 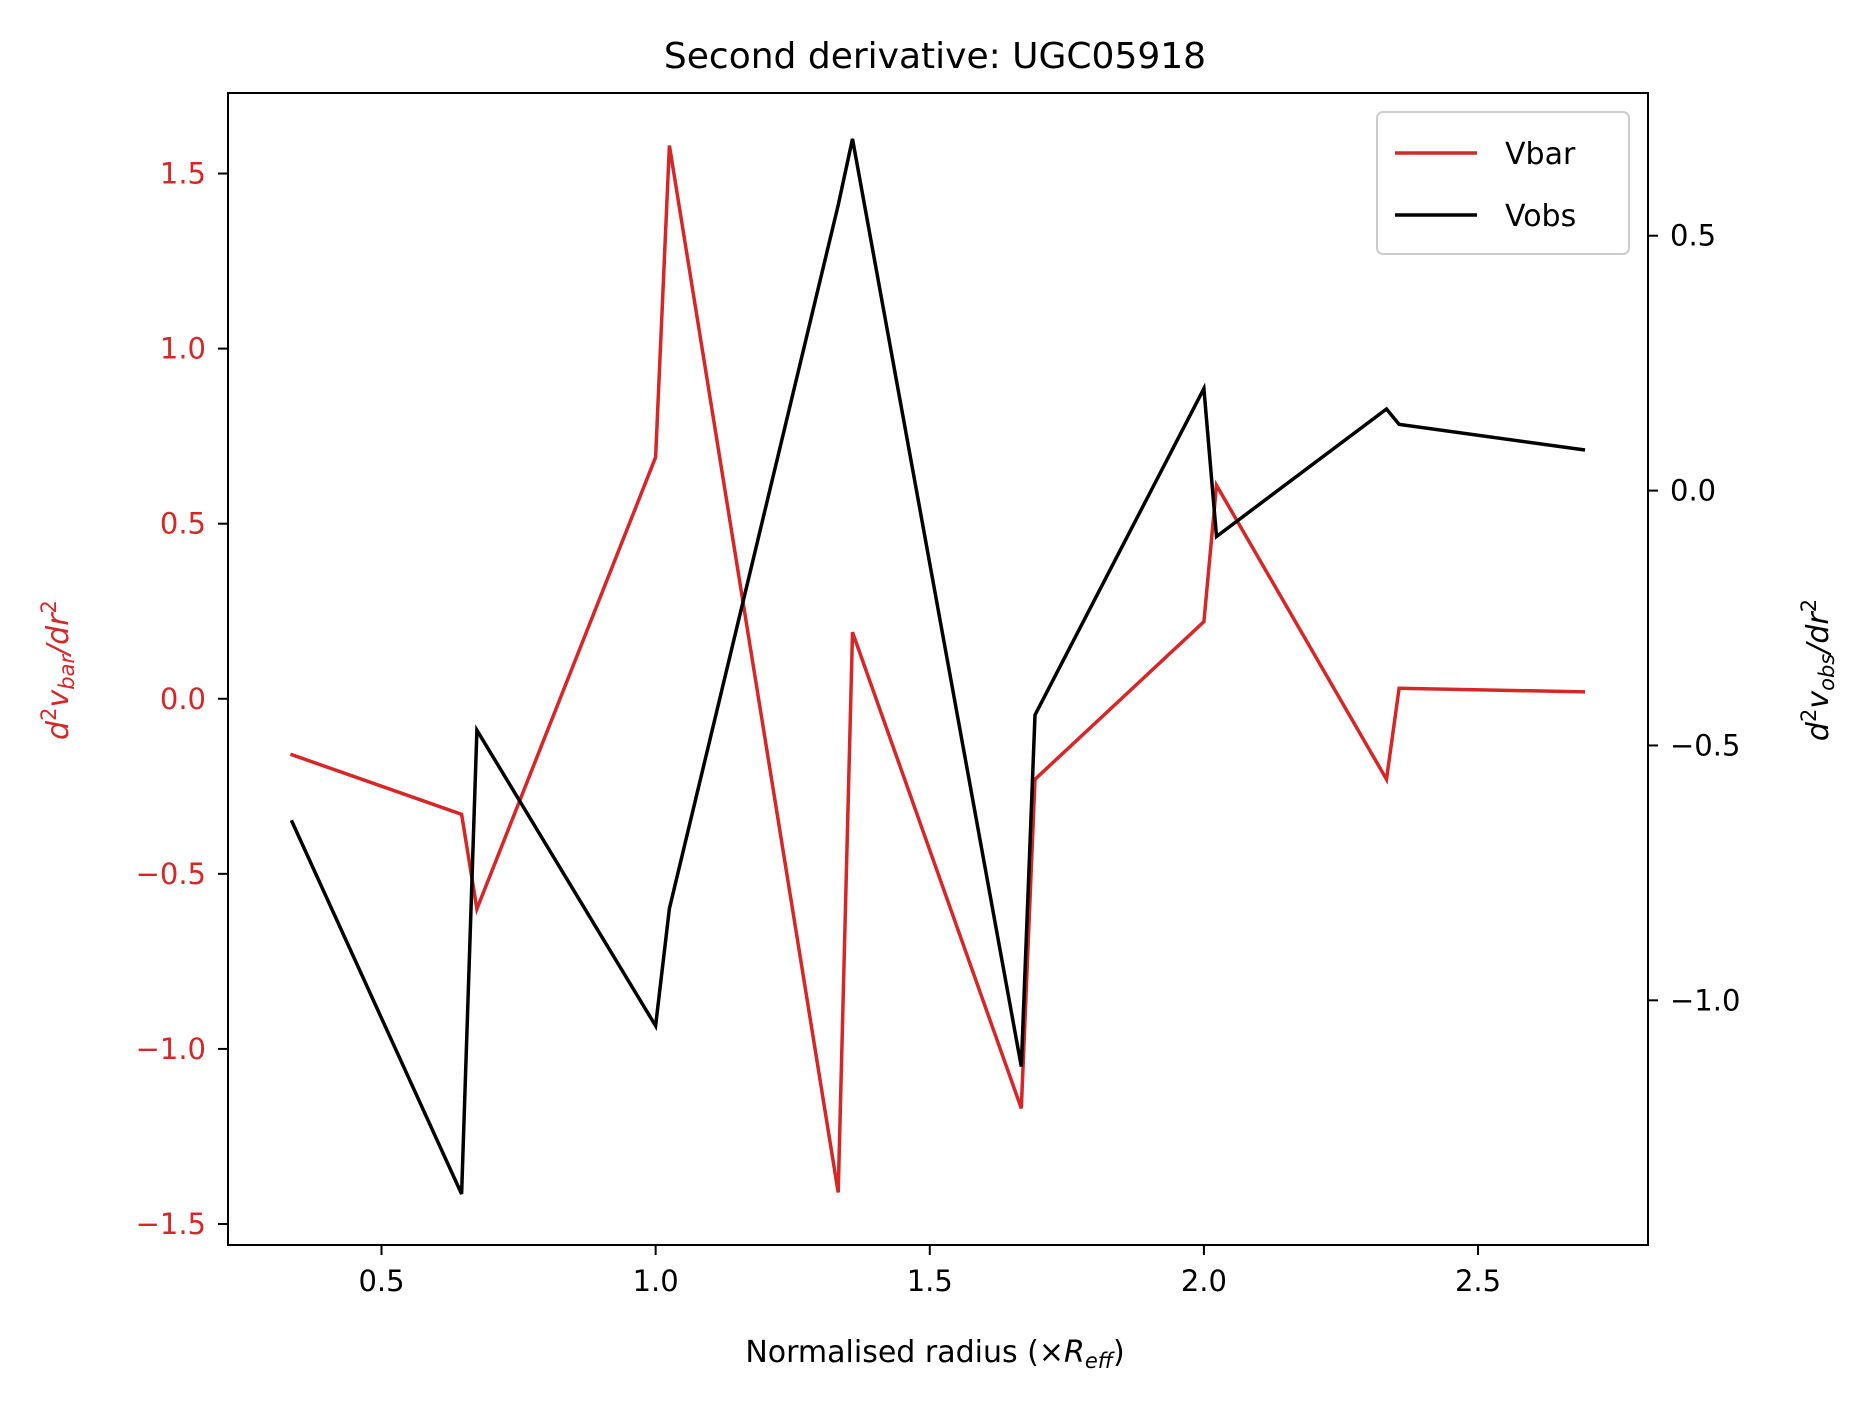 What do you see at coordinates (1705, 1000) in the screenshot?
I see `y-right-tick-label: −1.0` at bounding box center [1705, 1000].